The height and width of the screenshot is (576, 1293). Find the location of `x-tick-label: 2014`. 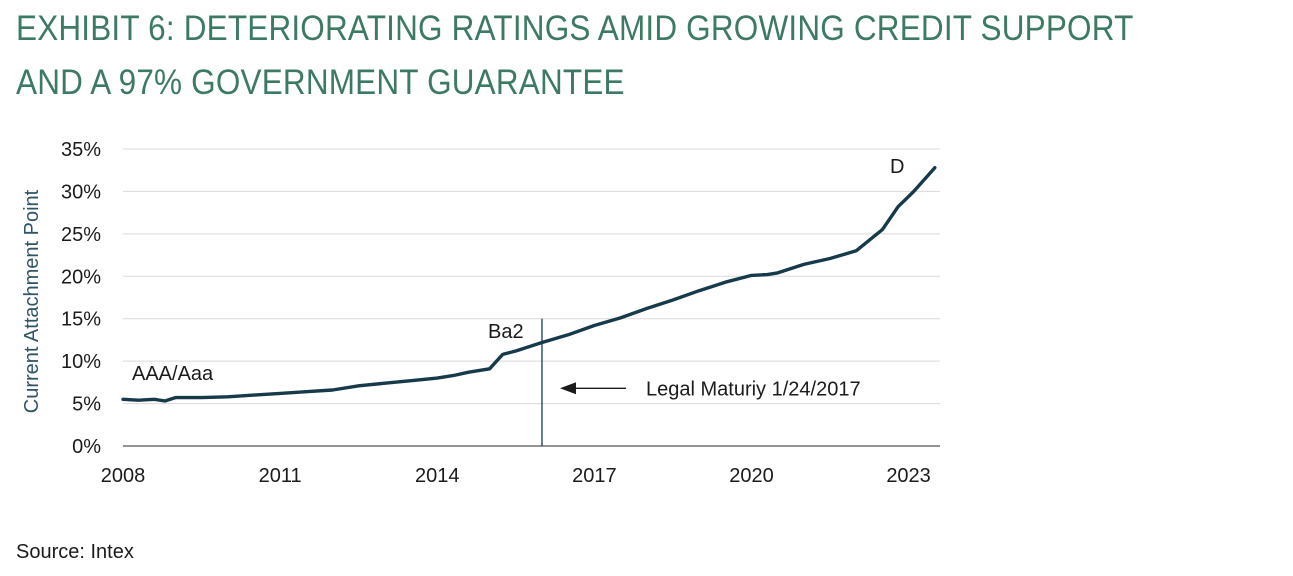

x-tick-label: 2014 is located at coordinates (437, 476).